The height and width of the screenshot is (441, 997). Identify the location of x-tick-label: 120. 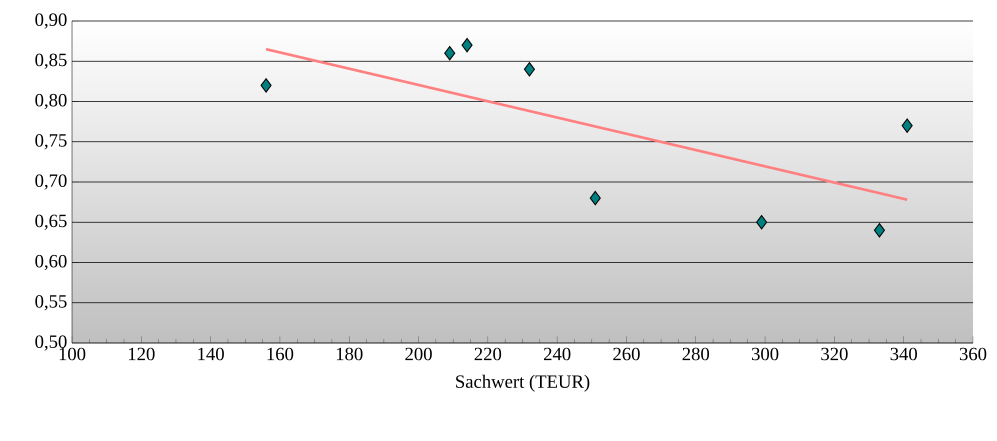
(141, 354).